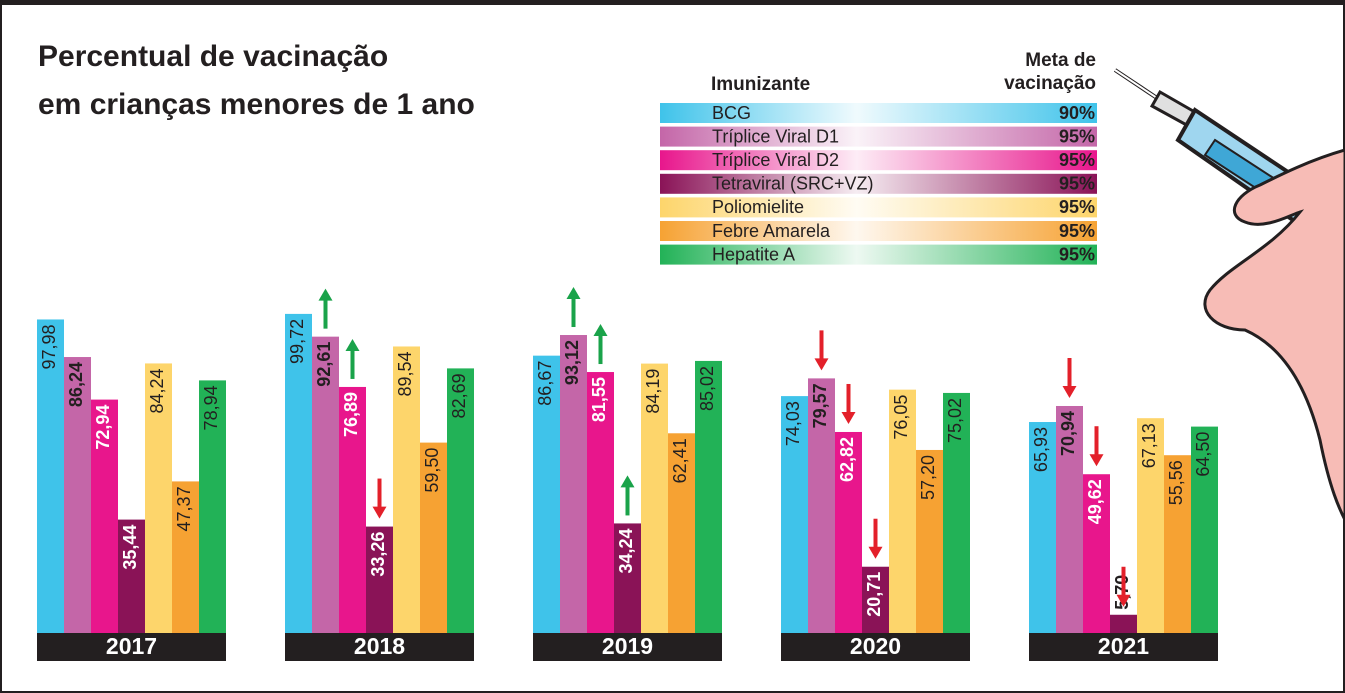  Describe the element at coordinates (211, 407) in the screenshot. I see `data-label: 78,94` at that location.